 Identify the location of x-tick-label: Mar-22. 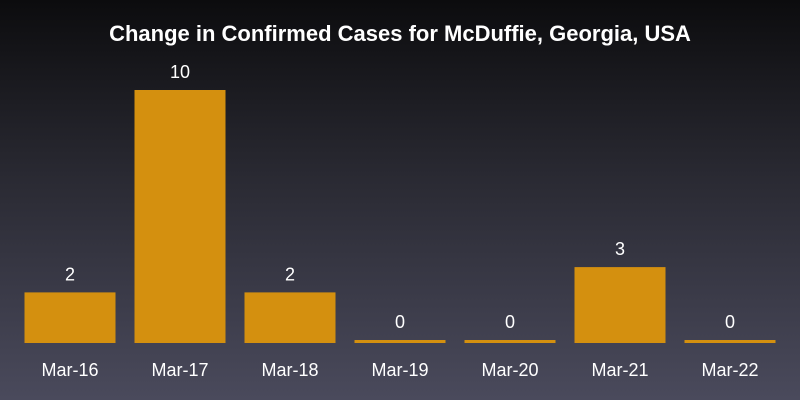
(729, 370).